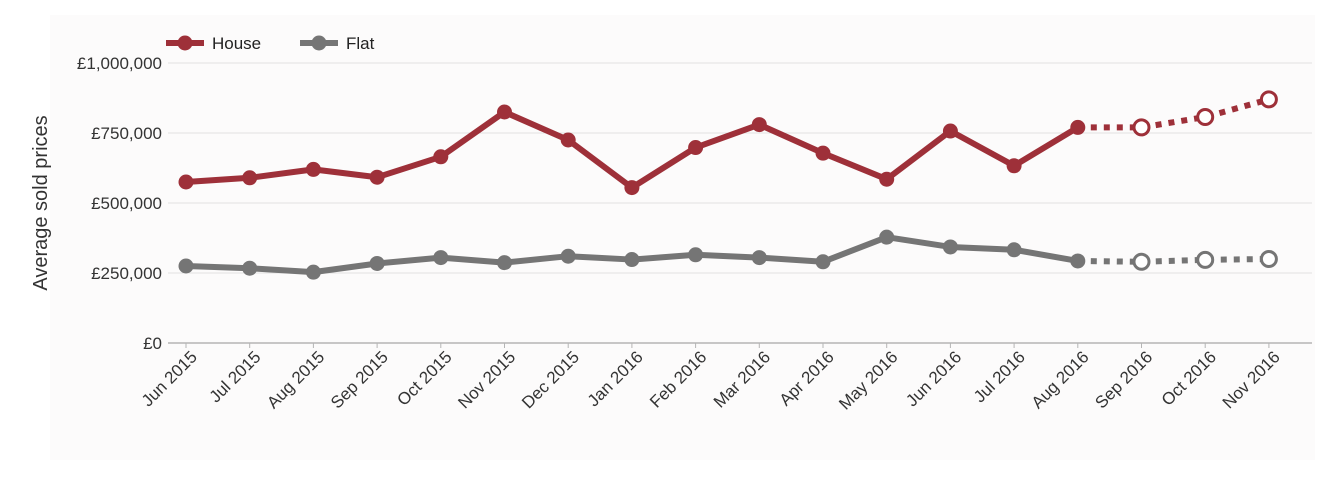  What do you see at coordinates (152, 343) in the screenshot?
I see `y-tick-label: £0` at bounding box center [152, 343].